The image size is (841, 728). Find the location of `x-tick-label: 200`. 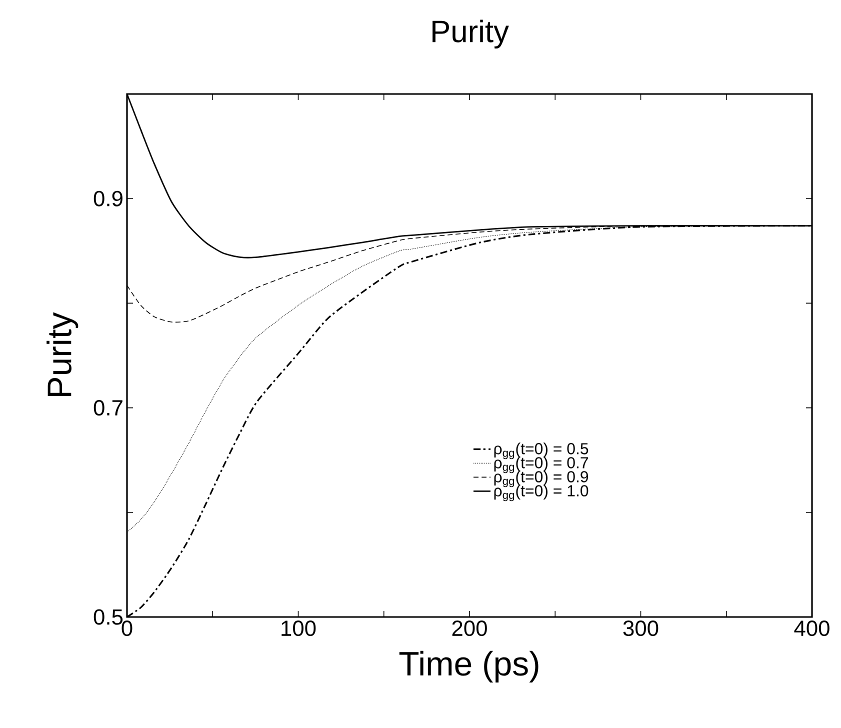

x-tick-label: 200 is located at coordinates (469, 628).